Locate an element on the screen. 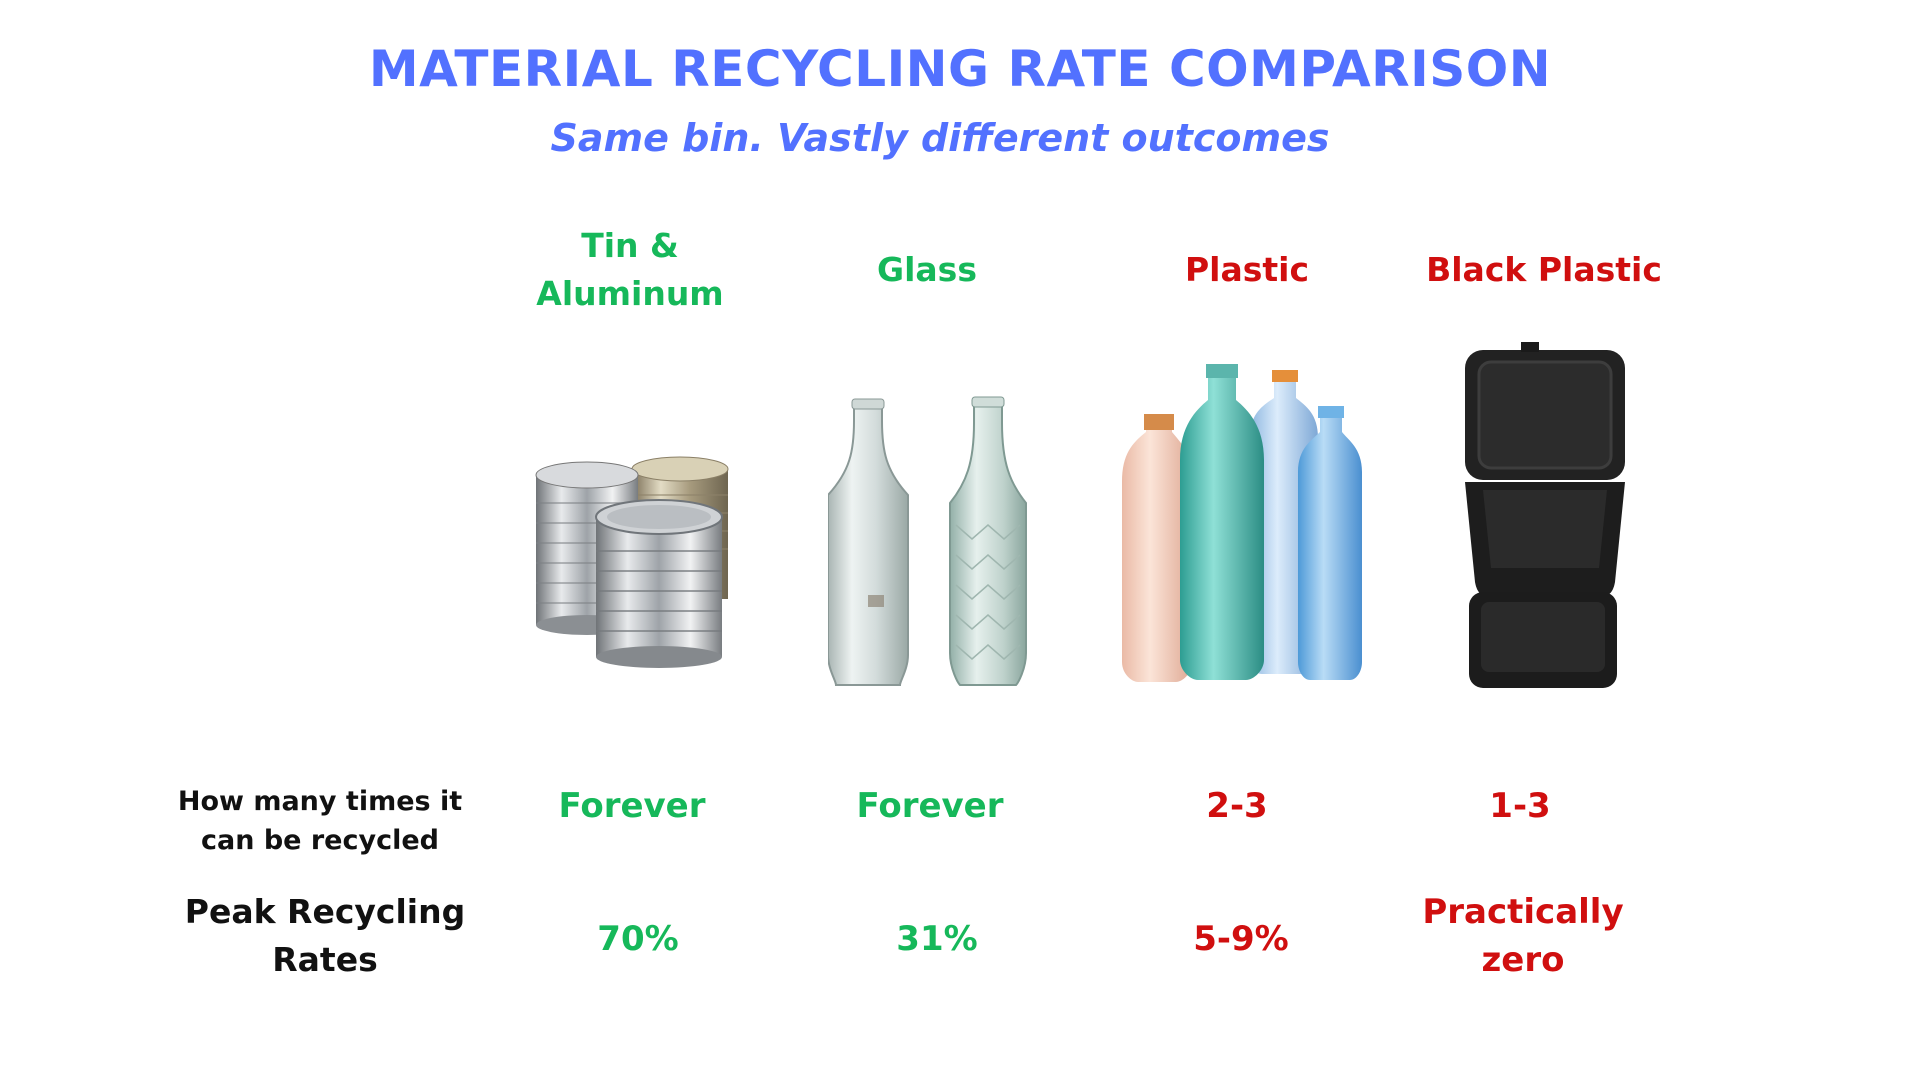  row-label-peak-rates: Peak Recycling Rates is located at coordinates (325, 936).